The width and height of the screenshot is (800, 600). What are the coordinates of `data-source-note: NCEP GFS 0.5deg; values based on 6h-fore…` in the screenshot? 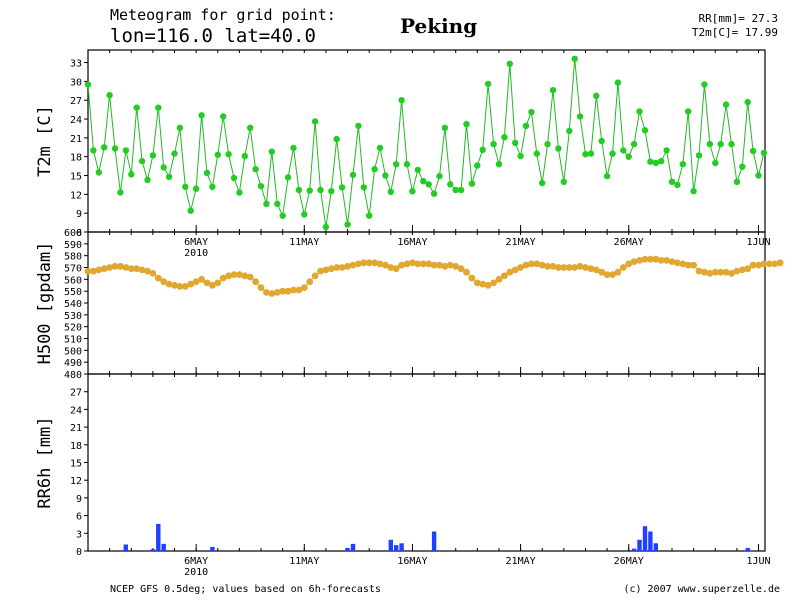 It's located at (245, 589).